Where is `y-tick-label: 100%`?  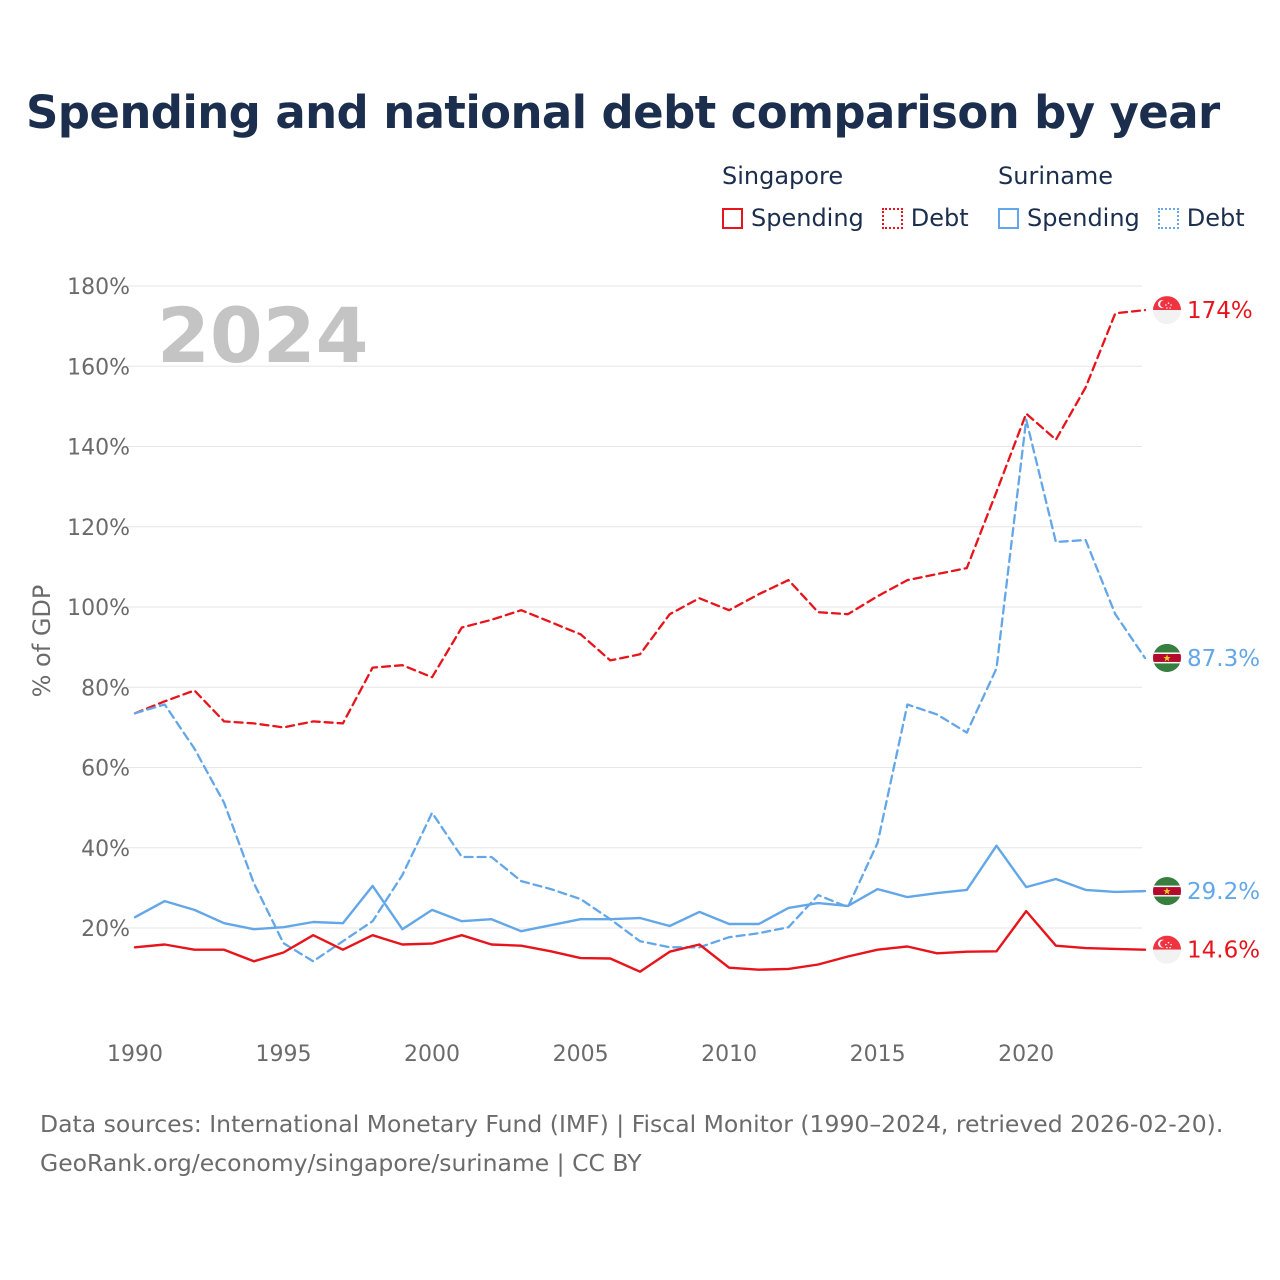
y-tick-label: 100% is located at coordinates (98, 608).